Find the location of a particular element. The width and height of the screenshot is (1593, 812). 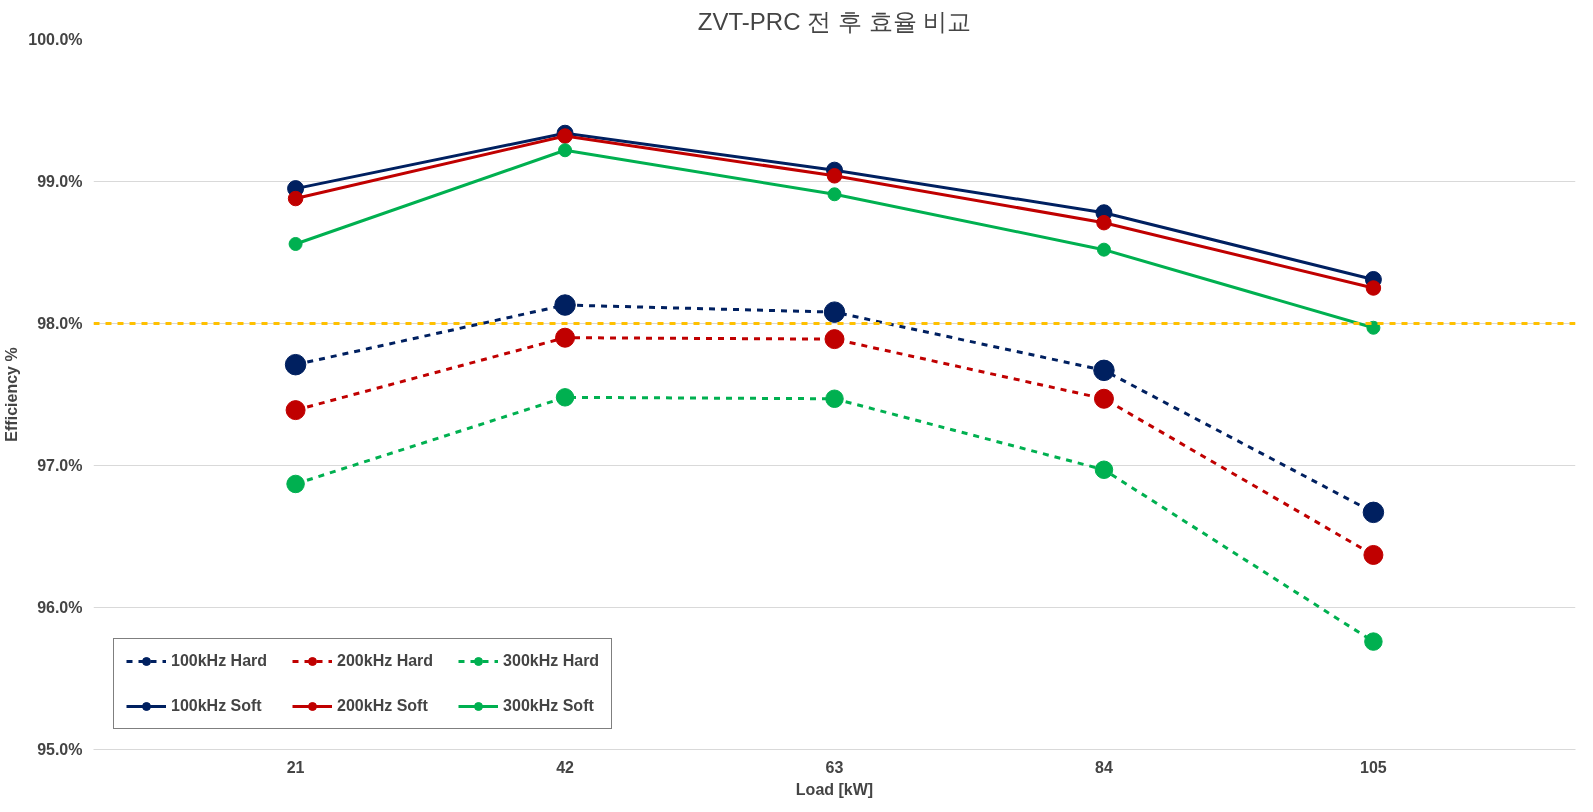

chart-title: ZVT-PRC 전 후 효율 비교 is located at coordinates (834, 21).